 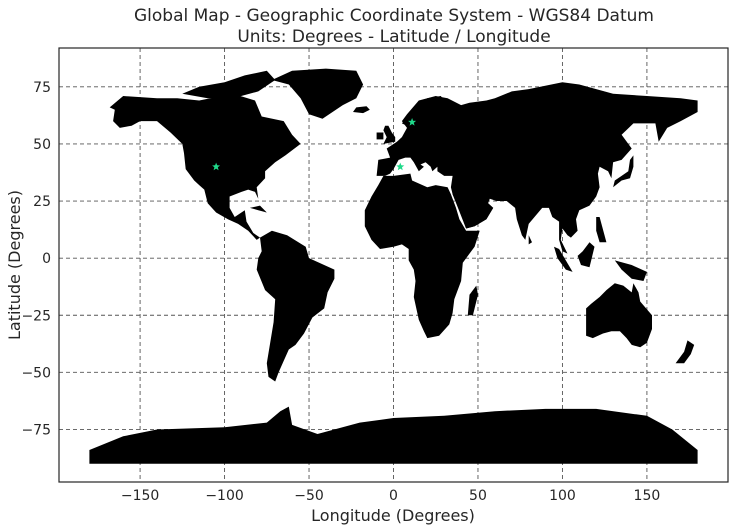 What do you see at coordinates (393, 496) in the screenshot?
I see `x-tick-label: 0` at bounding box center [393, 496].